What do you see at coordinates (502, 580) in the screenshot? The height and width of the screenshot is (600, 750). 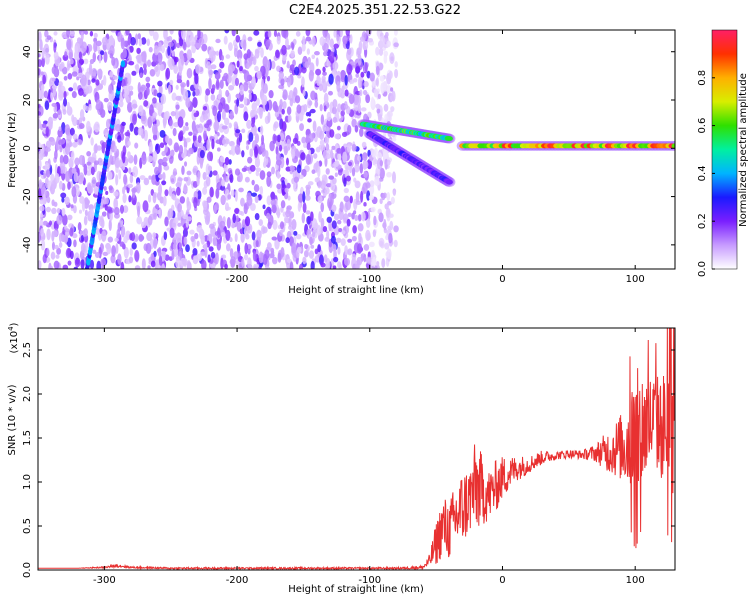 I see `x-tick-label: 0` at bounding box center [502, 580].